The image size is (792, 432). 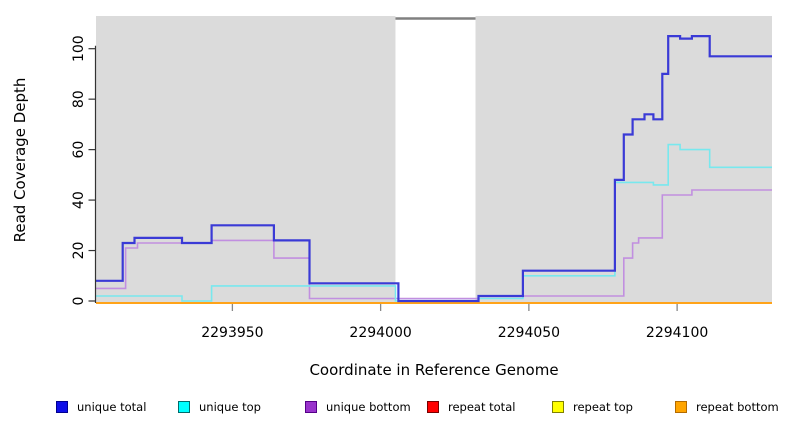 What do you see at coordinates (482, 407) in the screenshot?
I see `legend-label: repeat total` at bounding box center [482, 407].